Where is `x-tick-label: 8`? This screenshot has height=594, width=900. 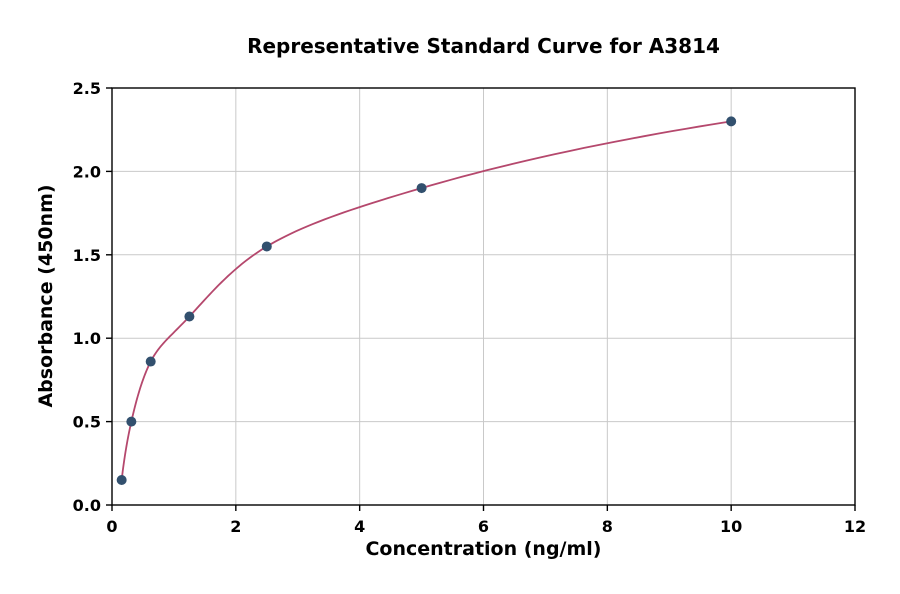 x-tick-label: 8 is located at coordinates (607, 526).